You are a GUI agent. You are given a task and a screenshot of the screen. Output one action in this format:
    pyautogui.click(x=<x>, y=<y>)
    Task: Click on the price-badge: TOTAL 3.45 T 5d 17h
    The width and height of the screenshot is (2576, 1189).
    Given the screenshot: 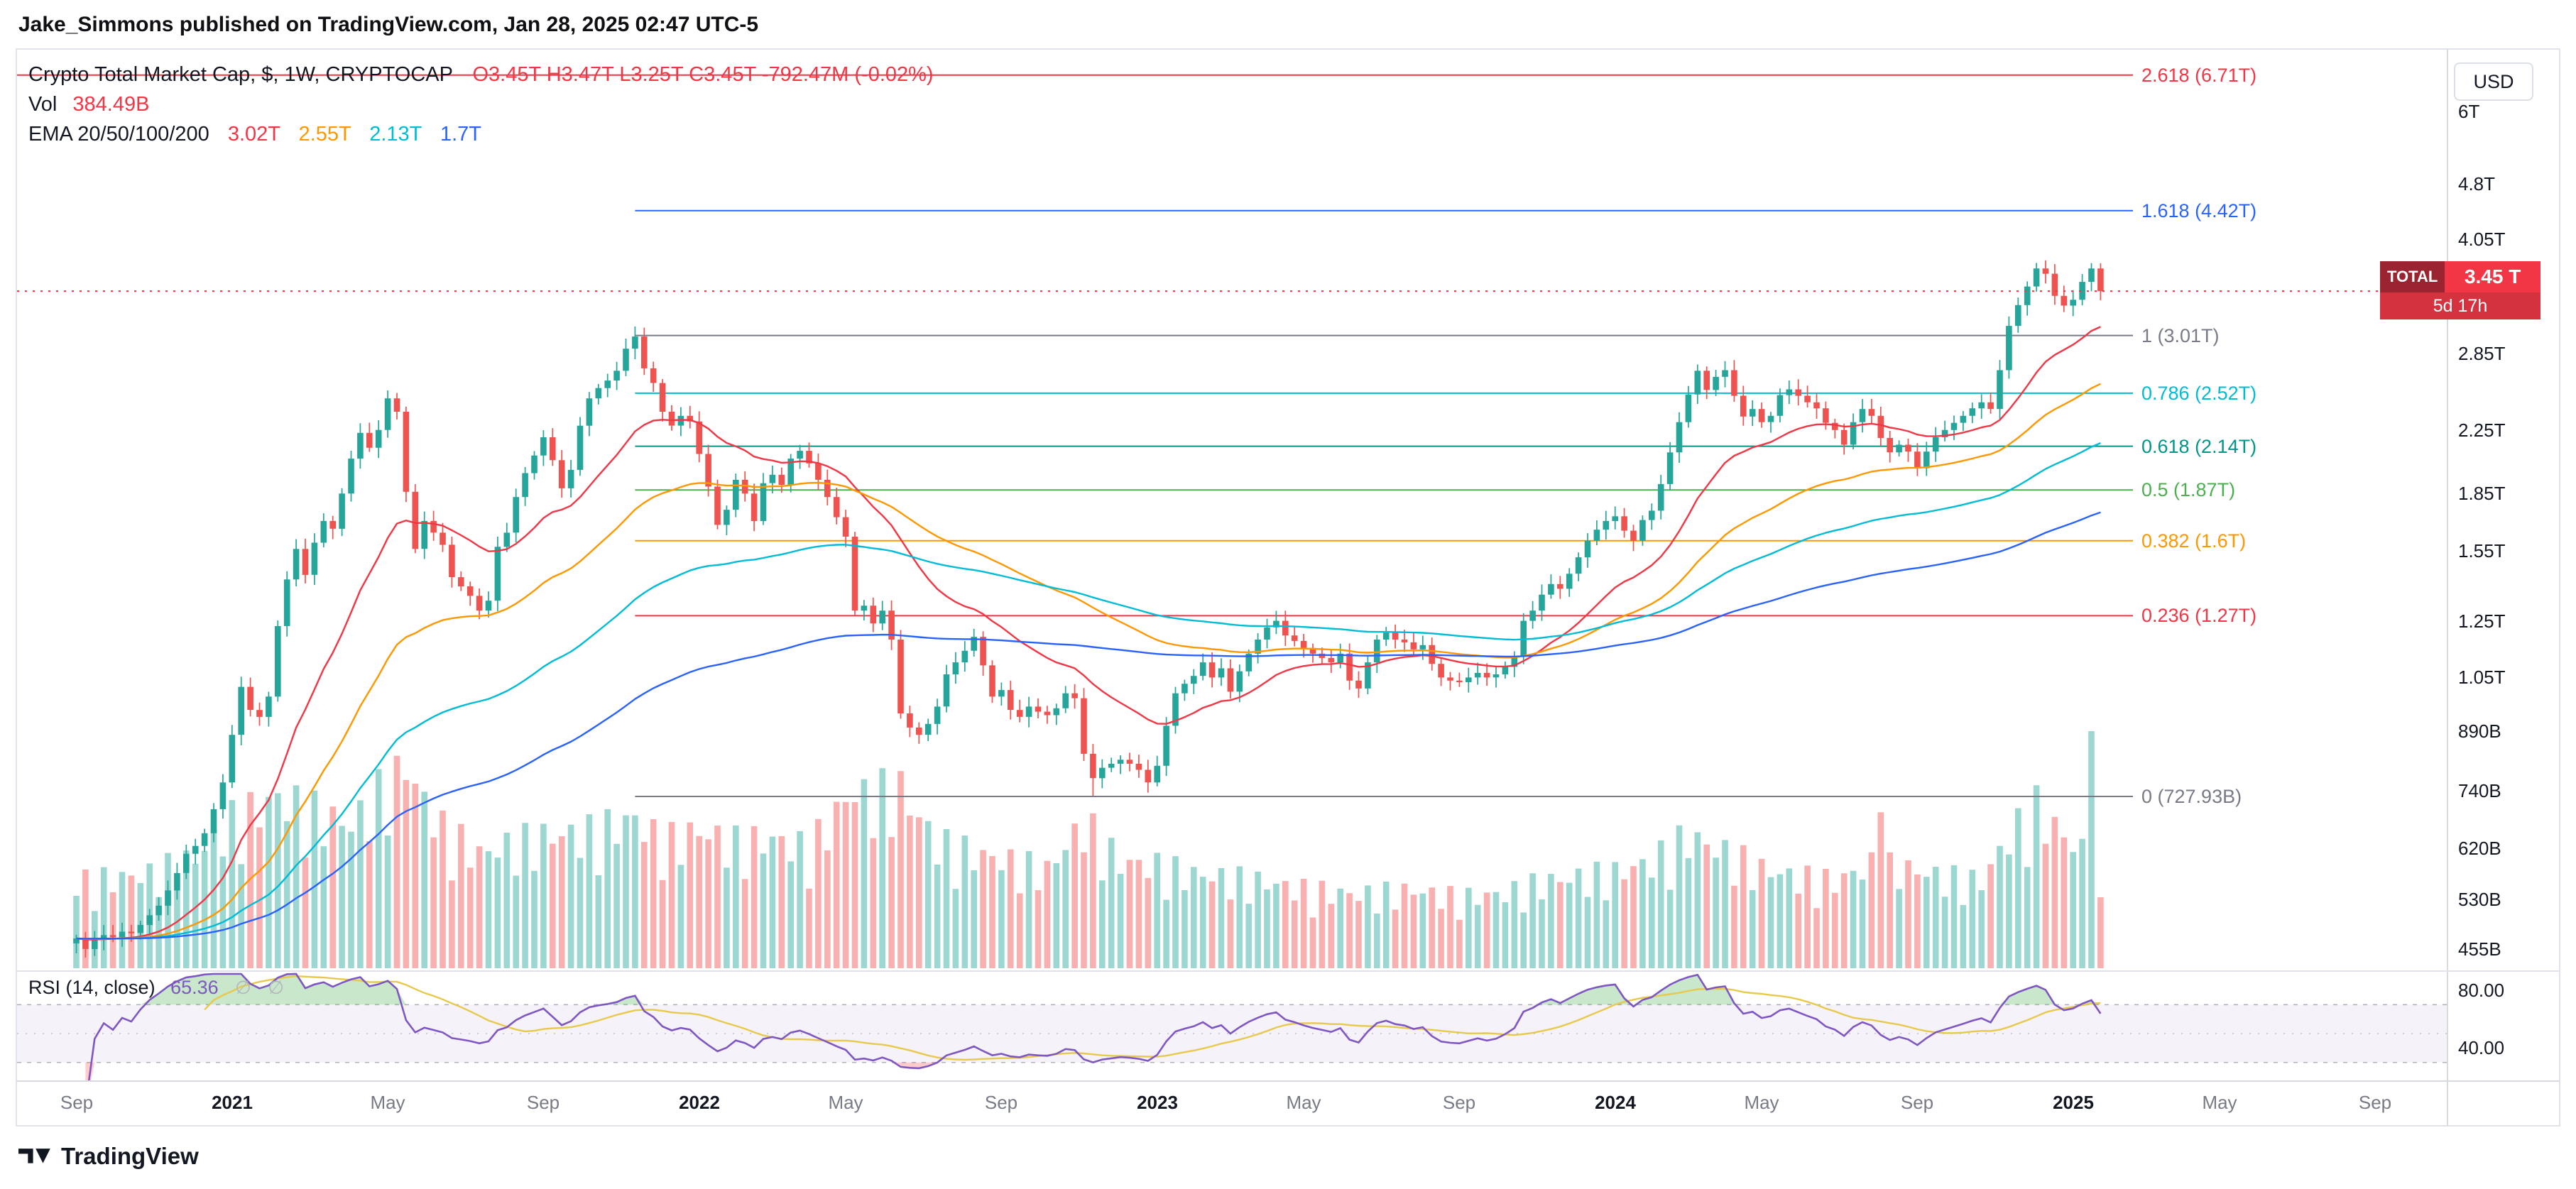 What is the action you would take?
    pyautogui.click(x=2460, y=290)
    